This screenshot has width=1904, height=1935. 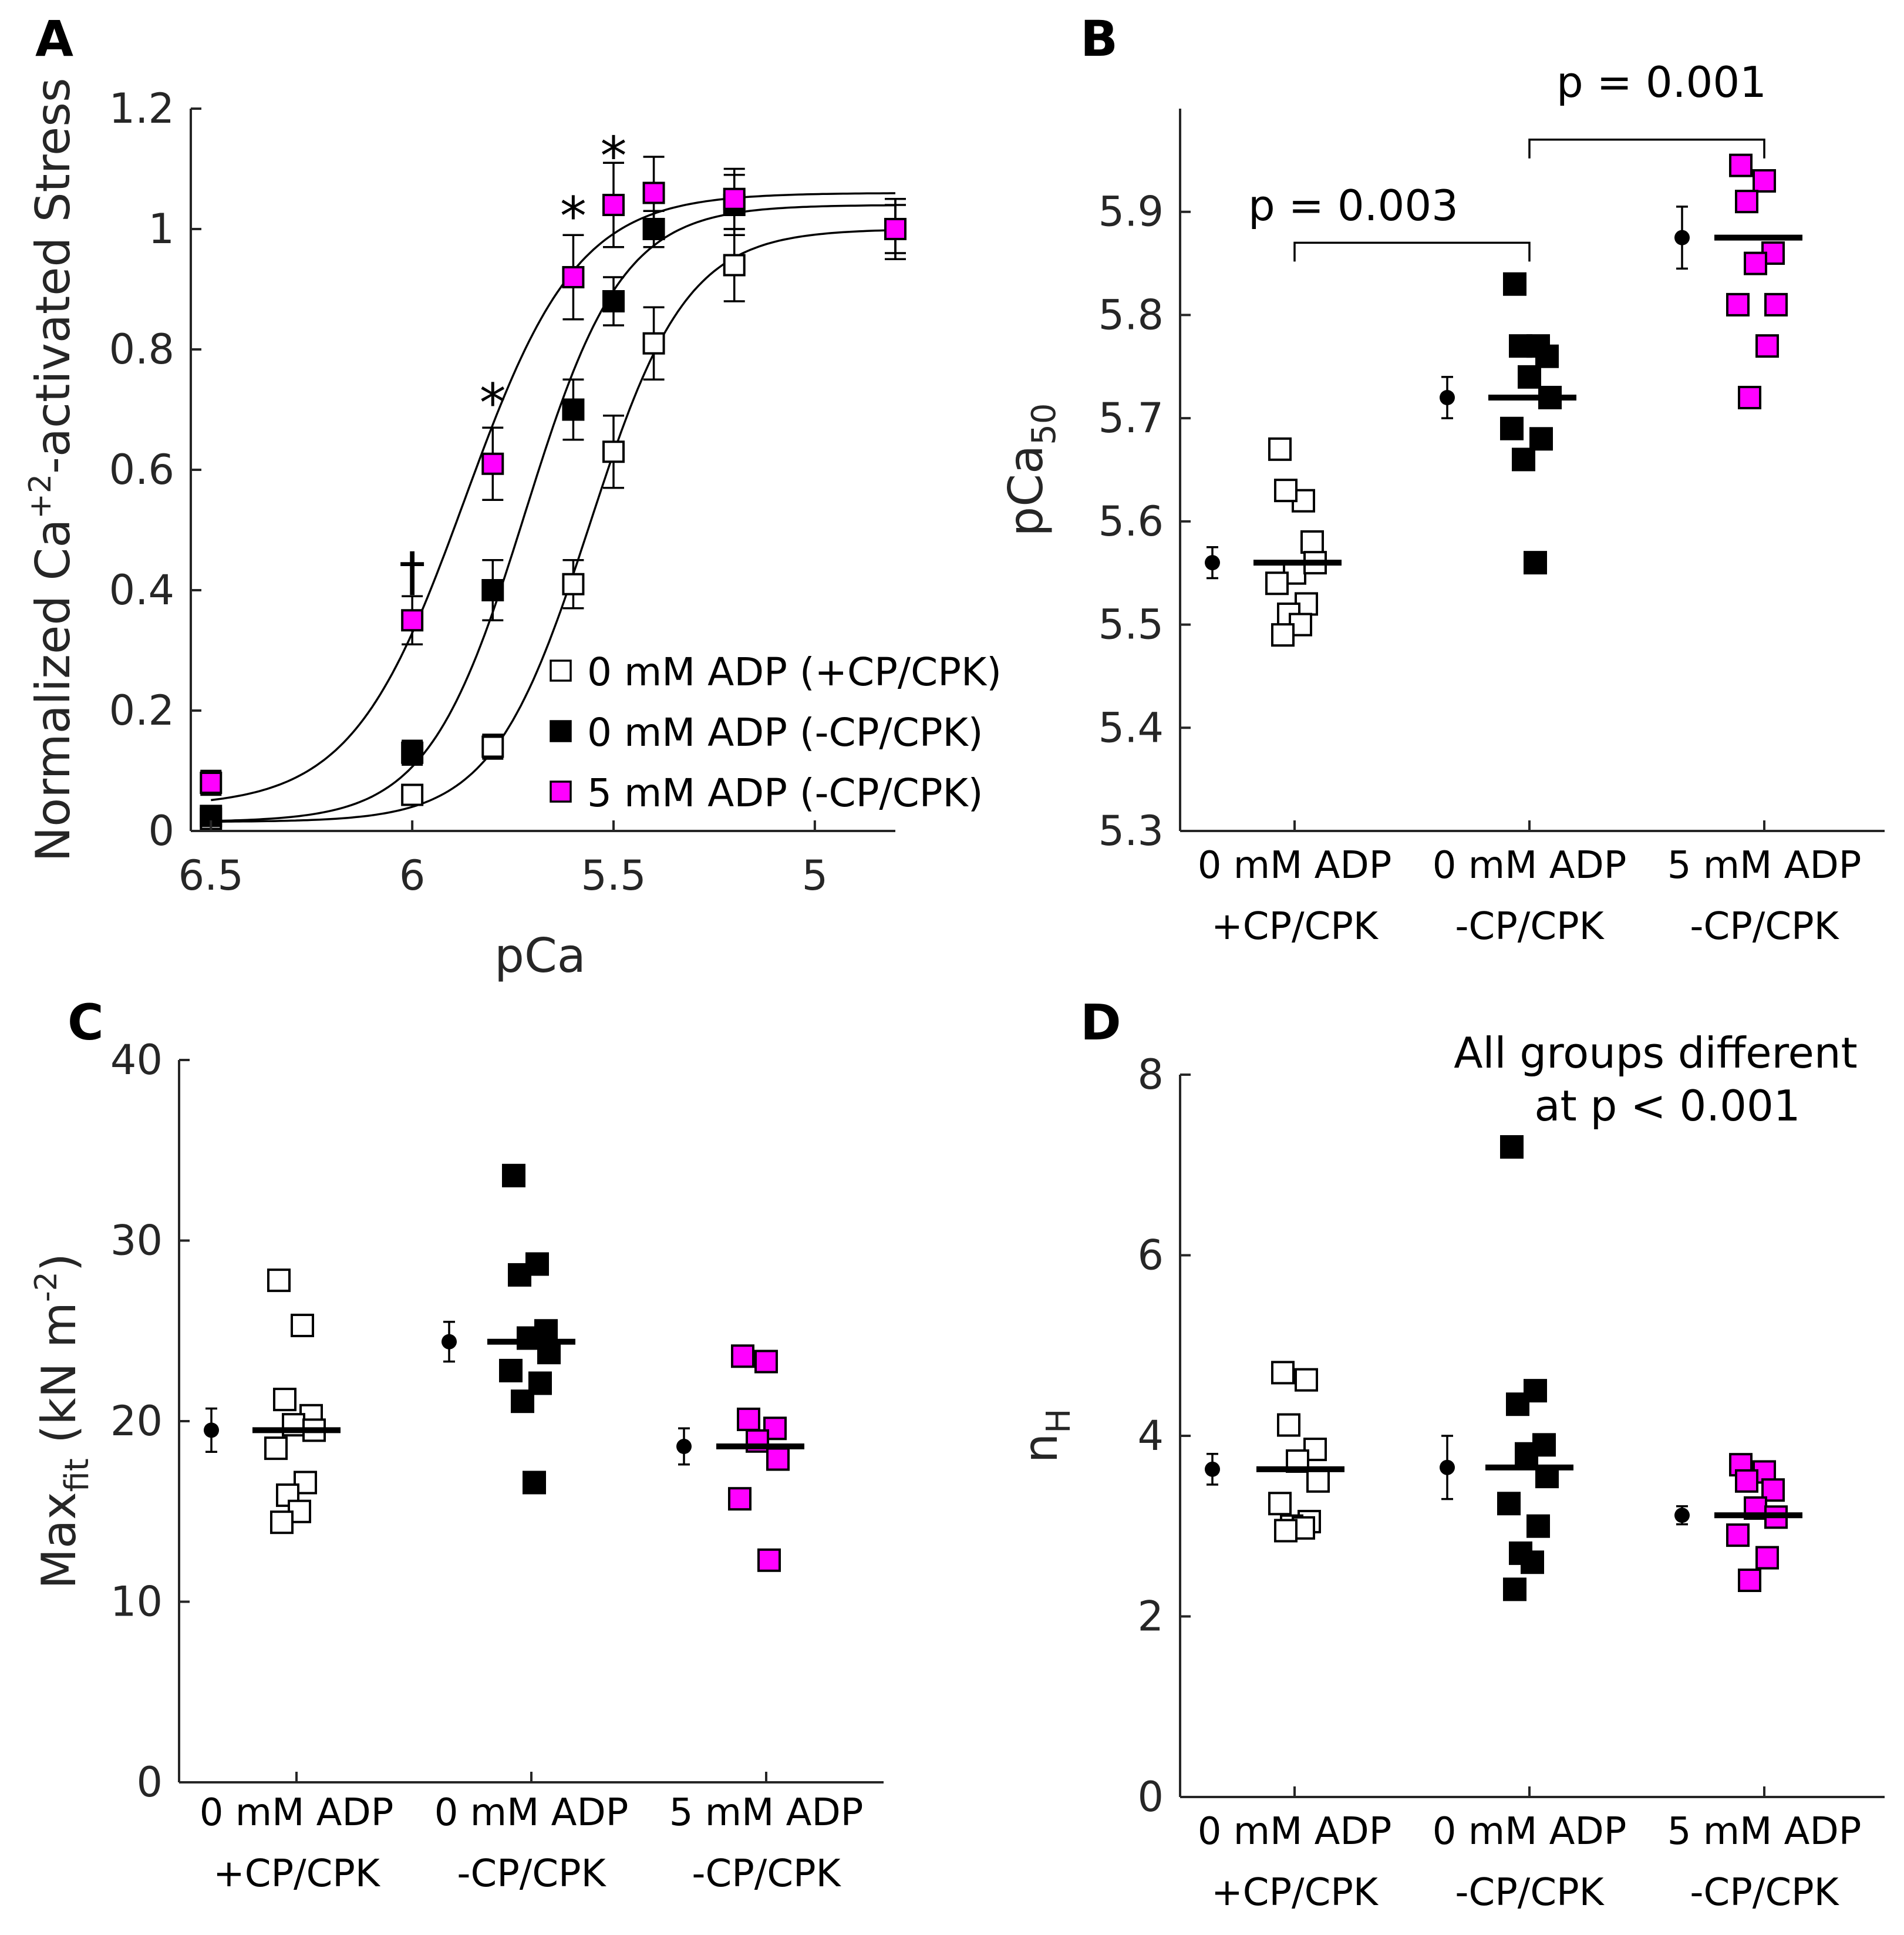 What do you see at coordinates (540, 956) in the screenshot?
I see `panel-a-x-label: pCa` at bounding box center [540, 956].